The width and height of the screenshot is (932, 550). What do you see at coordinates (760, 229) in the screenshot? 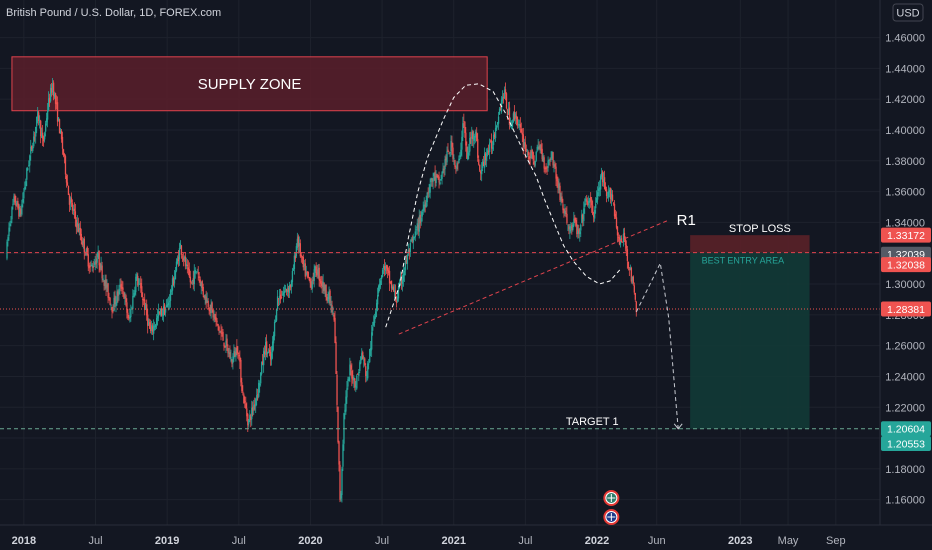
I see `stop-loss-label: STOP LOSS` at bounding box center [760, 229].